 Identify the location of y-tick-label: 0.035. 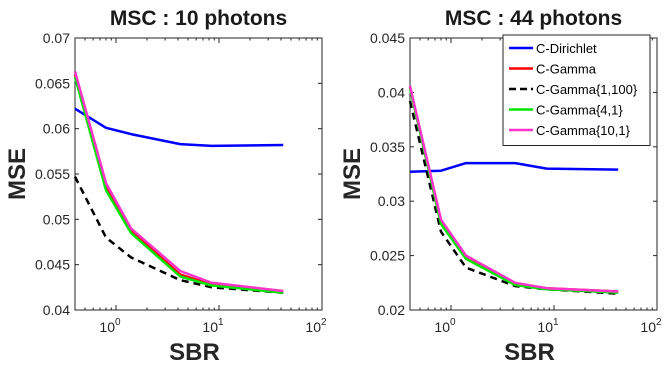
(387, 147).